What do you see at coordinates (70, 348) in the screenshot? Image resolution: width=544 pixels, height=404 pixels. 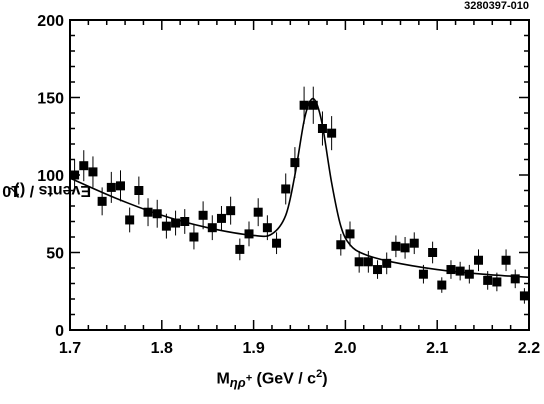 I see `x-tick-label: 1.7` at bounding box center [70, 348].